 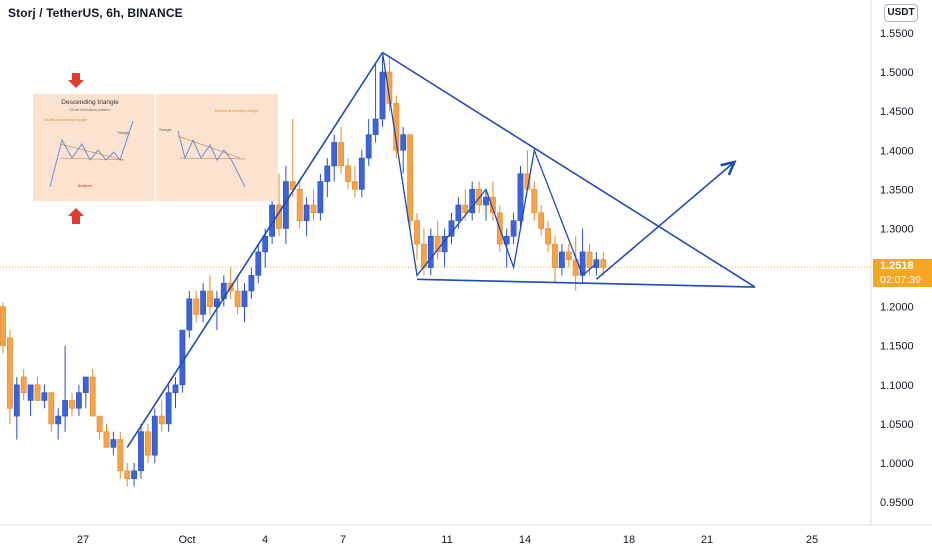 I want to click on price-tick-label: 1.2000, so click(x=897, y=308).